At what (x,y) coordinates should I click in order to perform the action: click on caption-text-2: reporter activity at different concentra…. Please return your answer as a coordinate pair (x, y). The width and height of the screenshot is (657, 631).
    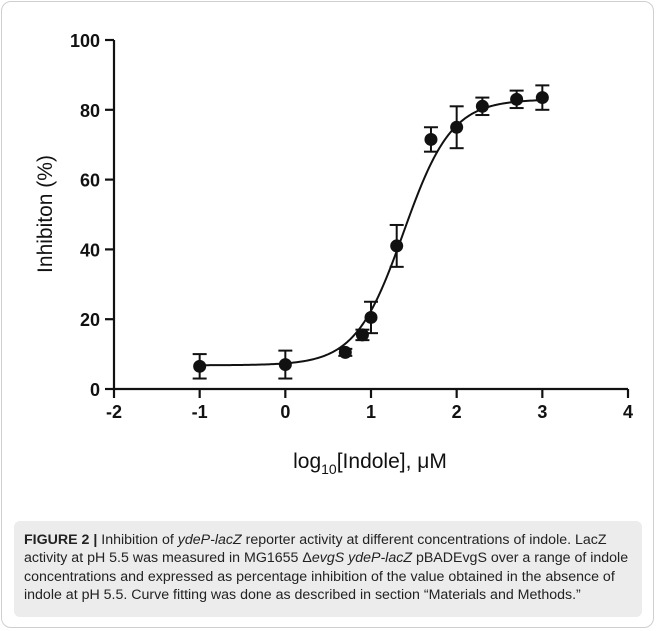
    Looking at the image, I should click on (315, 549).